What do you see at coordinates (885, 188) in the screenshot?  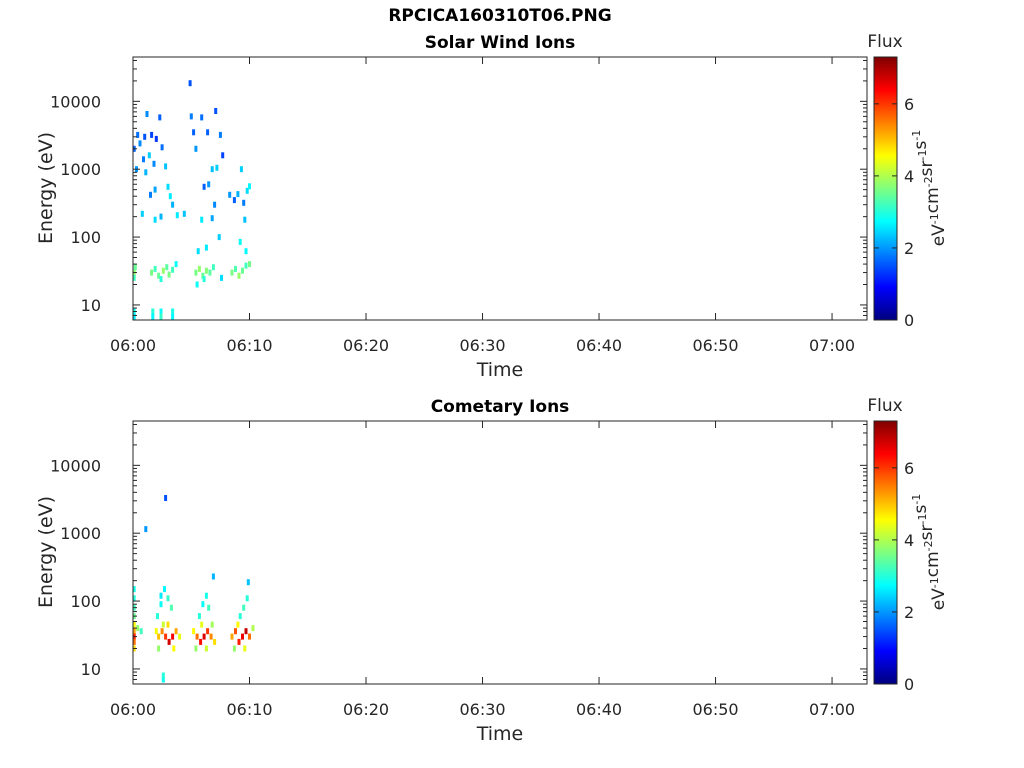 I see `solar-wind-colorbar-gradient` at bounding box center [885, 188].